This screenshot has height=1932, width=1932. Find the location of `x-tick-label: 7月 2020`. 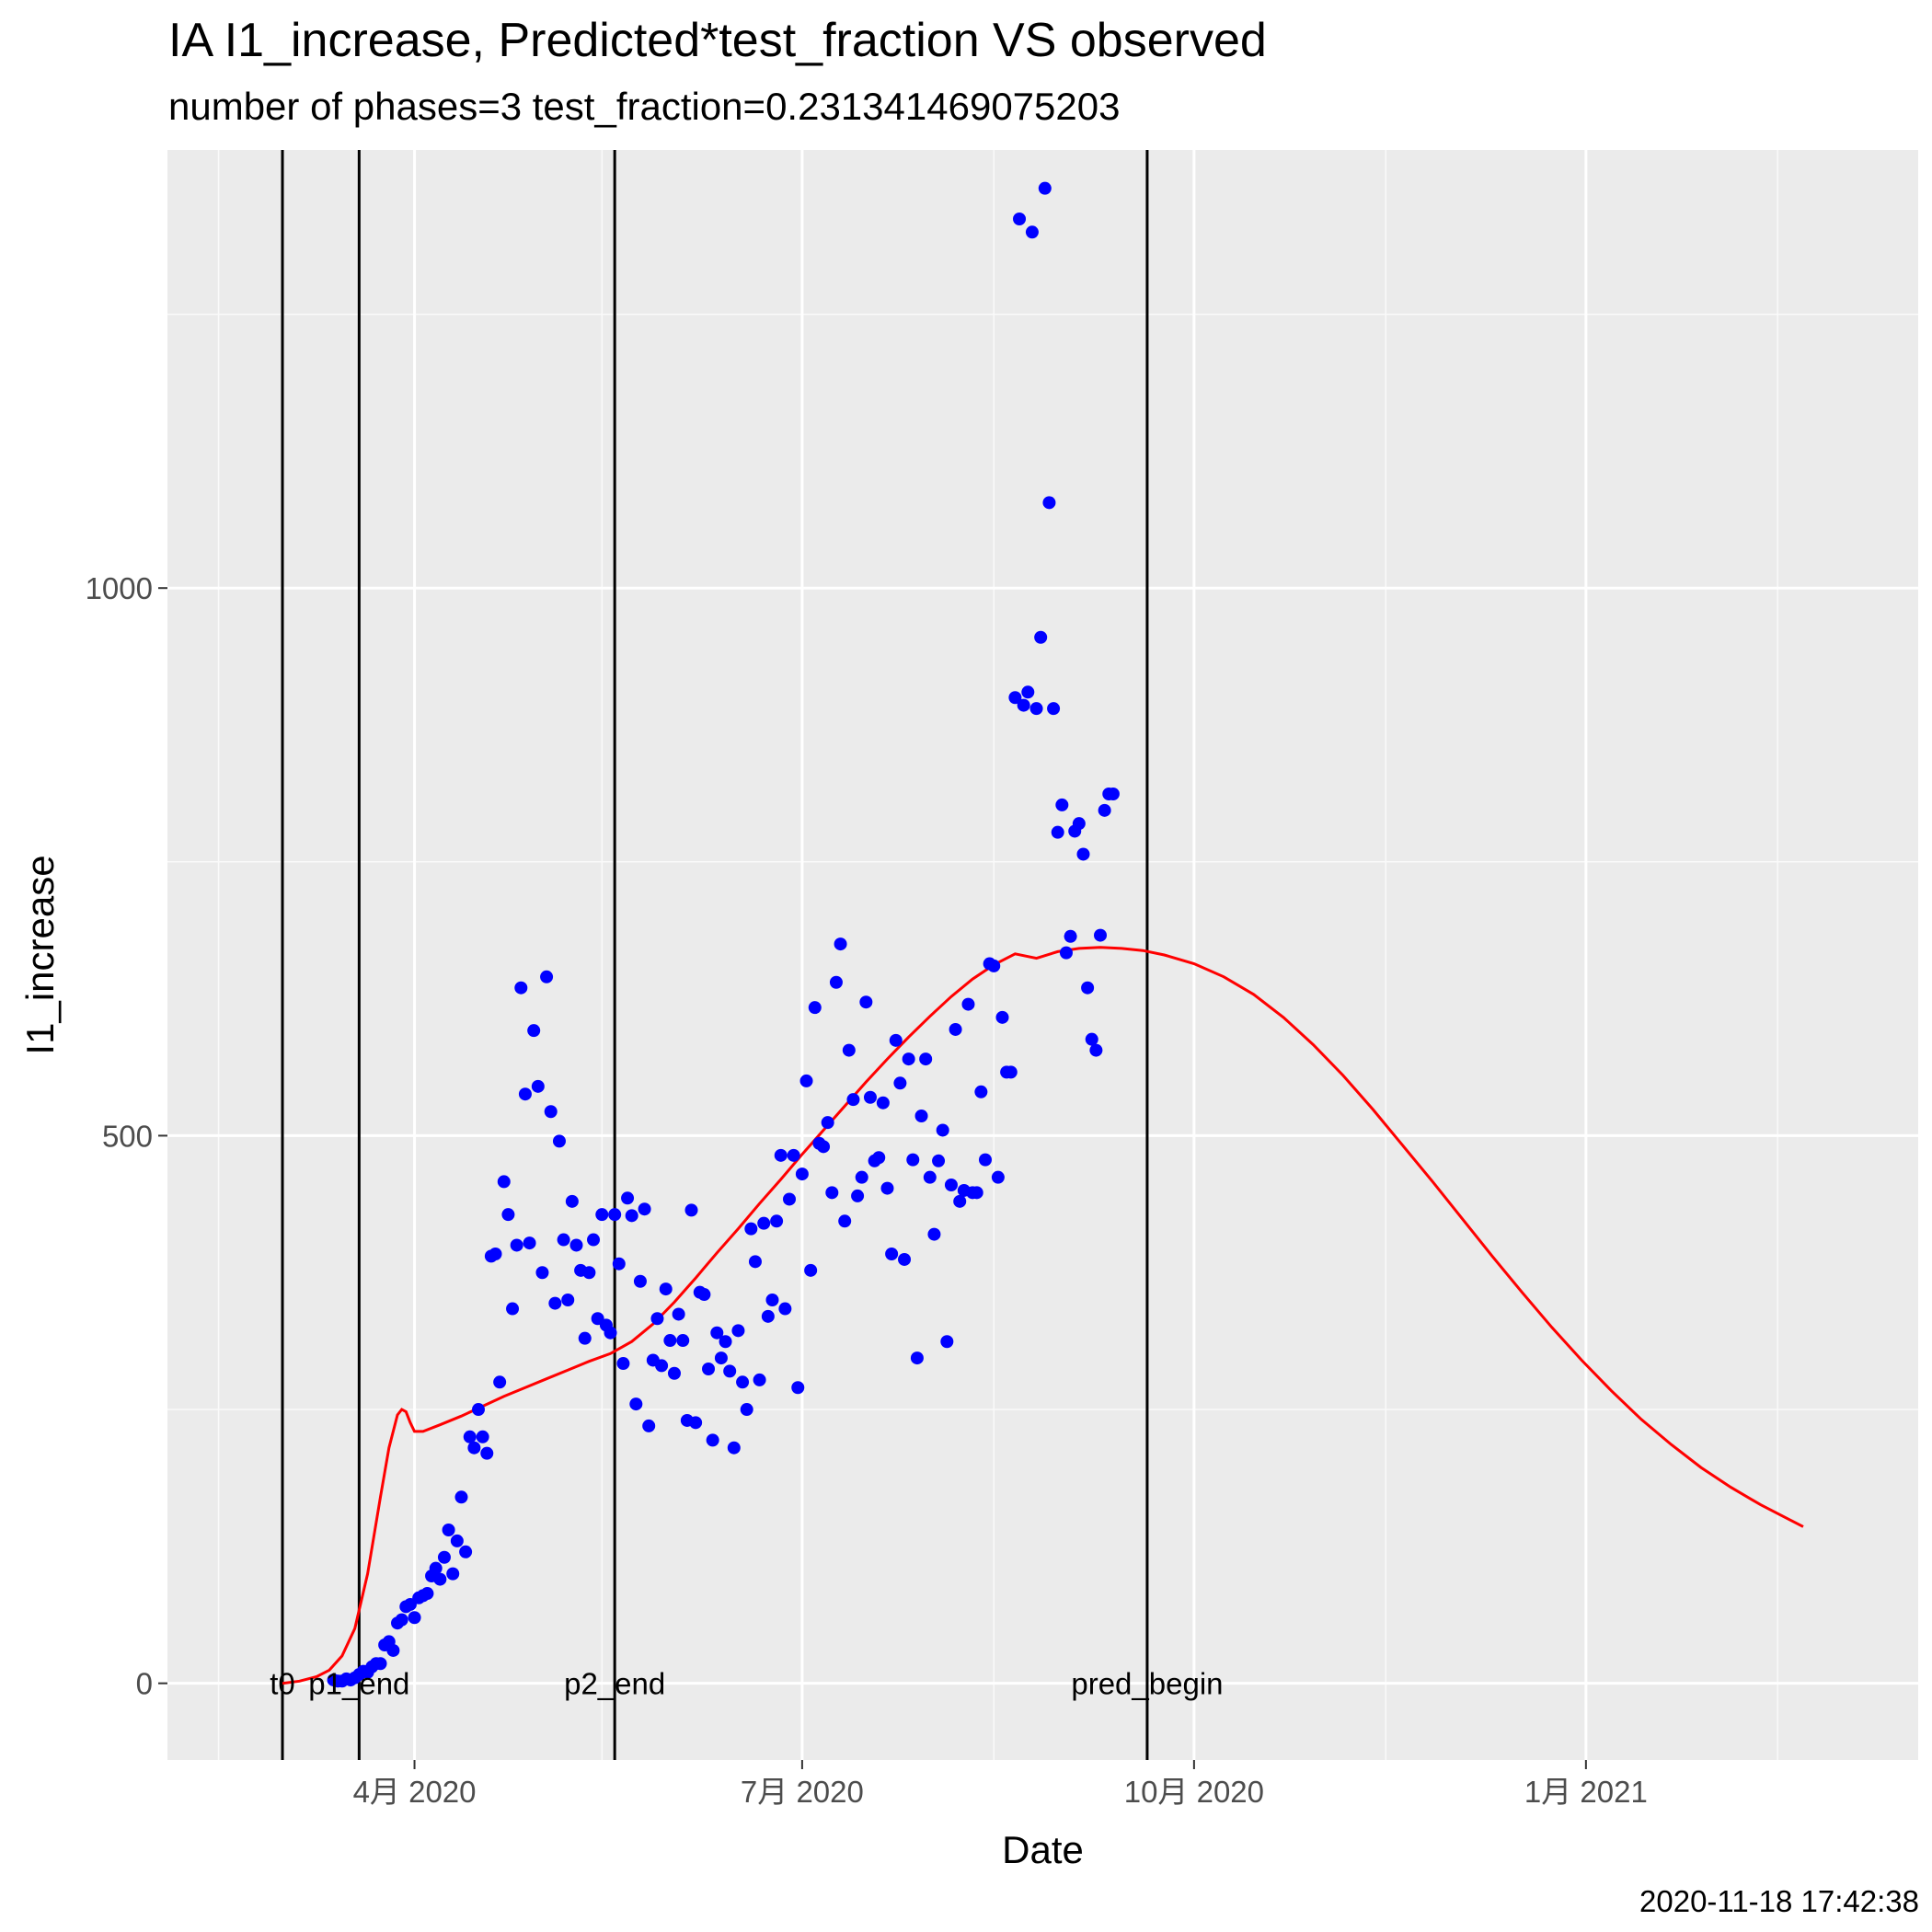

x-tick-label: 7月 2020 is located at coordinates (802, 1792).